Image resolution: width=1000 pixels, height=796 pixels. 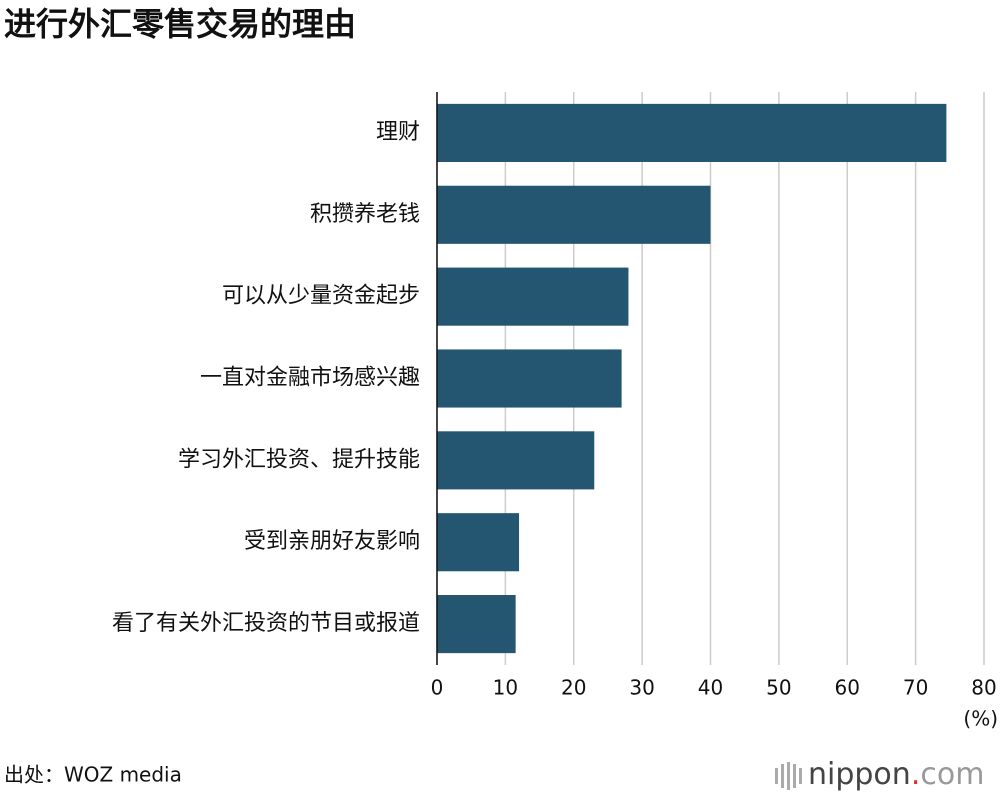 I want to click on y-tick-label: 看了有关外汇投资的节目或报道, so click(x=266, y=623).